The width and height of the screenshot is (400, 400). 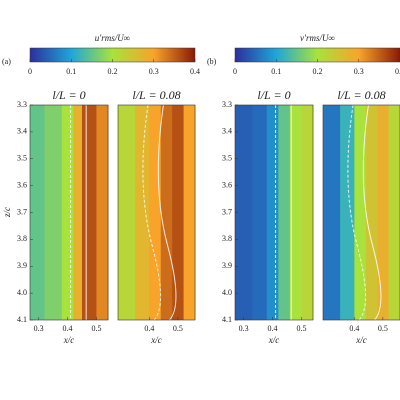 I want to click on colorbar-label: v′rms/U∞, so click(x=317, y=38).